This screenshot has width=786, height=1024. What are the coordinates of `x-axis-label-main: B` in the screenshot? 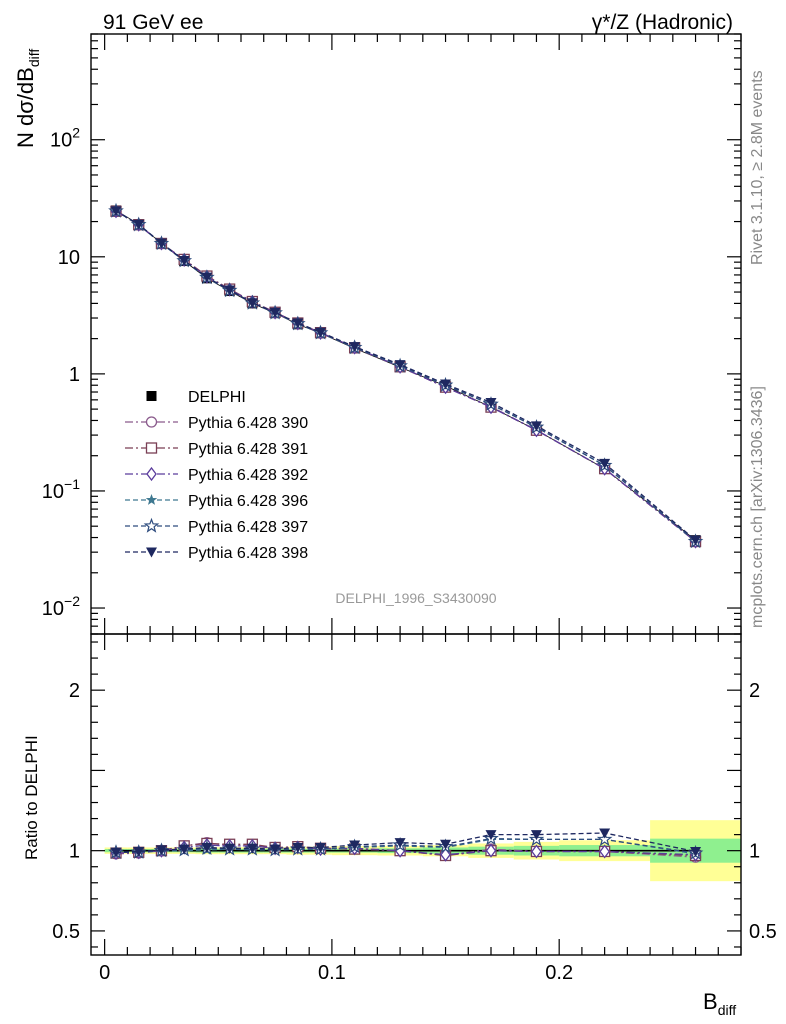 It's located at (710, 1001).